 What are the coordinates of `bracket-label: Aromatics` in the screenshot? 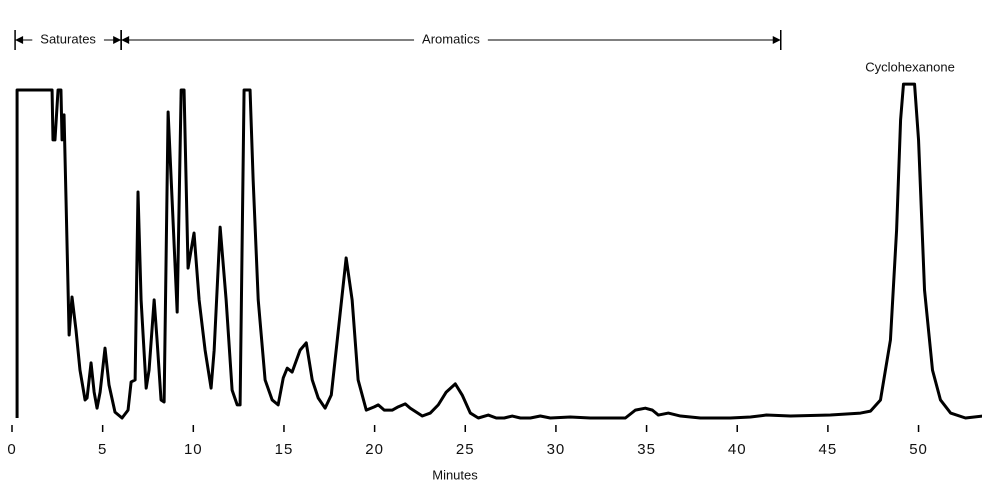 It's located at (451, 38).